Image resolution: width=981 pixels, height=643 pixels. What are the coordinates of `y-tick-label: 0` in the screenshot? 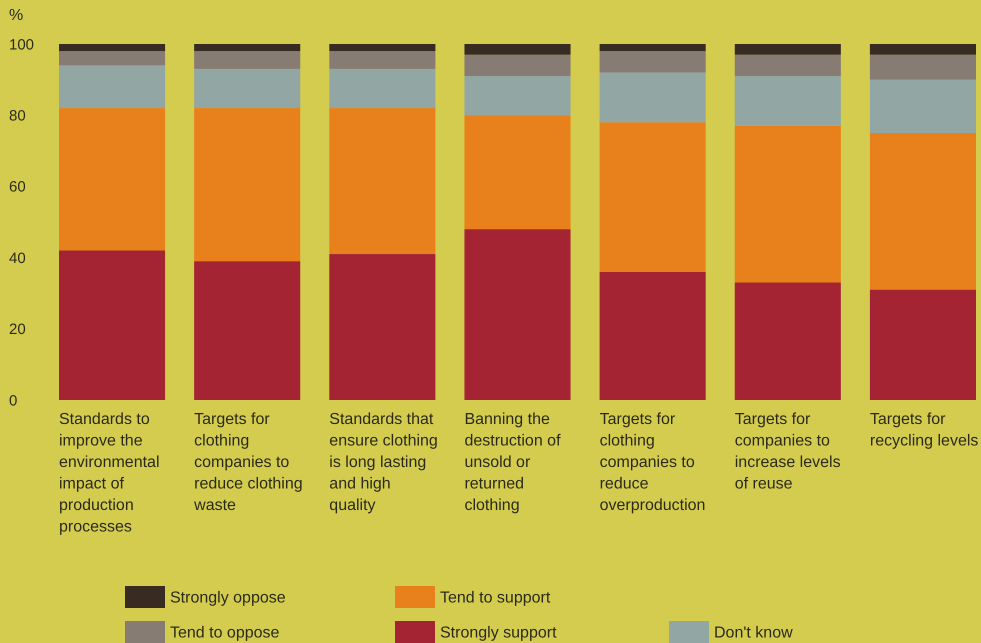 It's located at (13, 401).